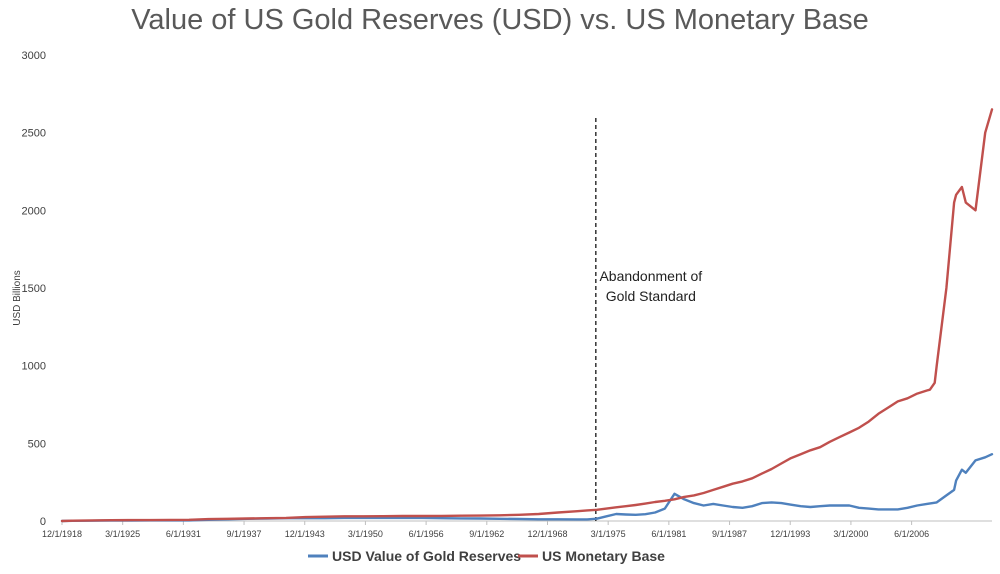 The image size is (1000, 574). What do you see at coordinates (122, 534) in the screenshot?
I see `x-tick-label: 3/1/1925` at bounding box center [122, 534].